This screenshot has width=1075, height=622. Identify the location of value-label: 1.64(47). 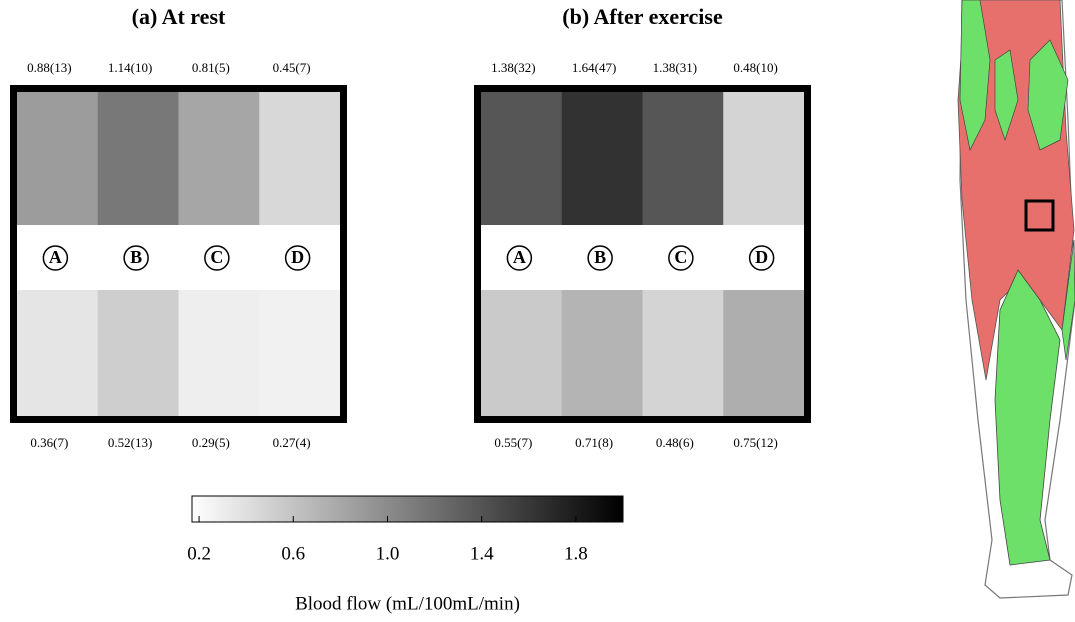
(594, 67).